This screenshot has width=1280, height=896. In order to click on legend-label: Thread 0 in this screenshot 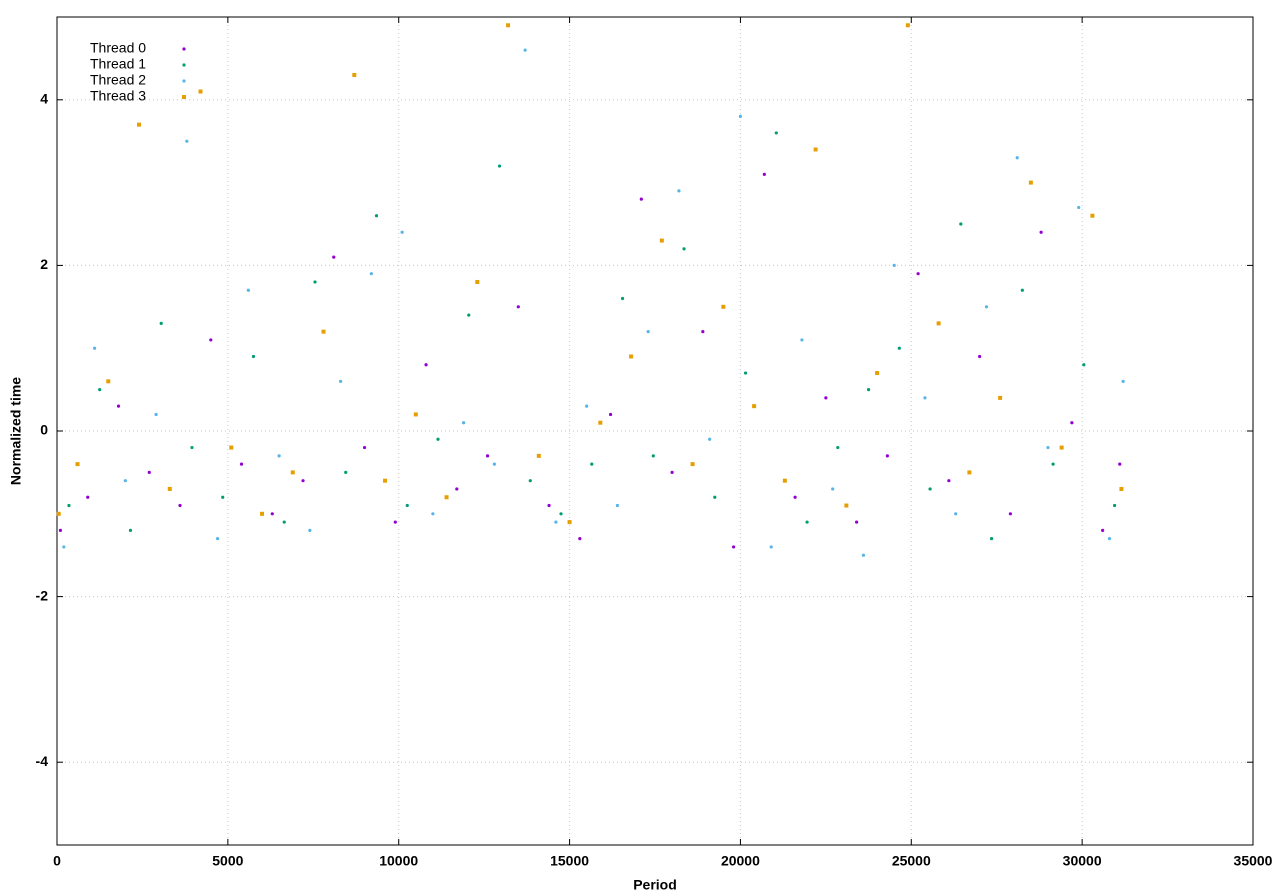, I will do `click(118, 48)`.